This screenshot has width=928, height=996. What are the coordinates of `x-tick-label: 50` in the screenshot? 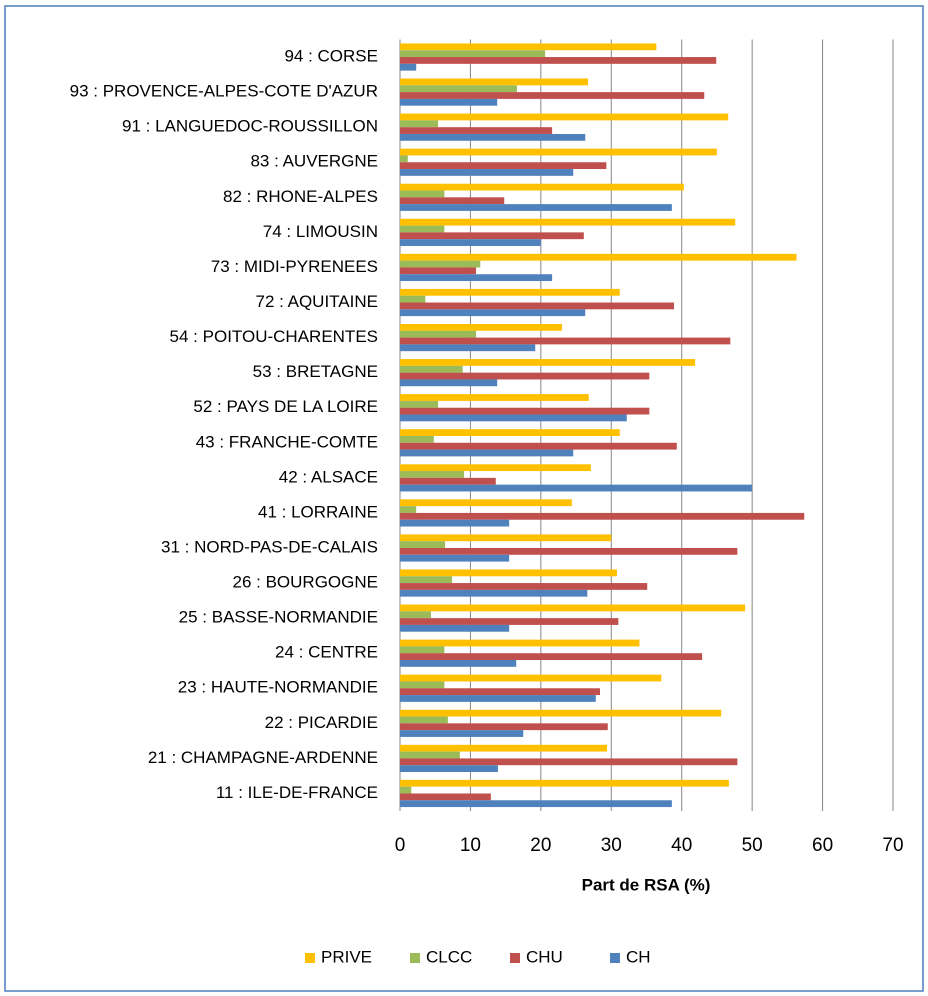 It's located at (752, 845).